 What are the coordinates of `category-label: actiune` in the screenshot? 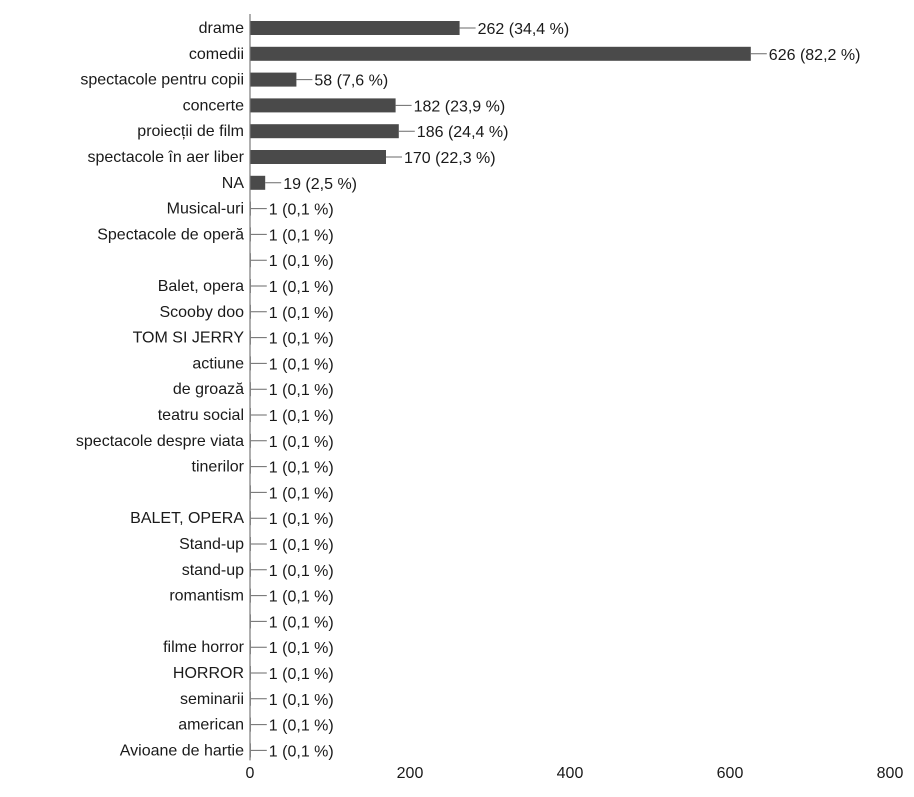 It's located at (218, 363).